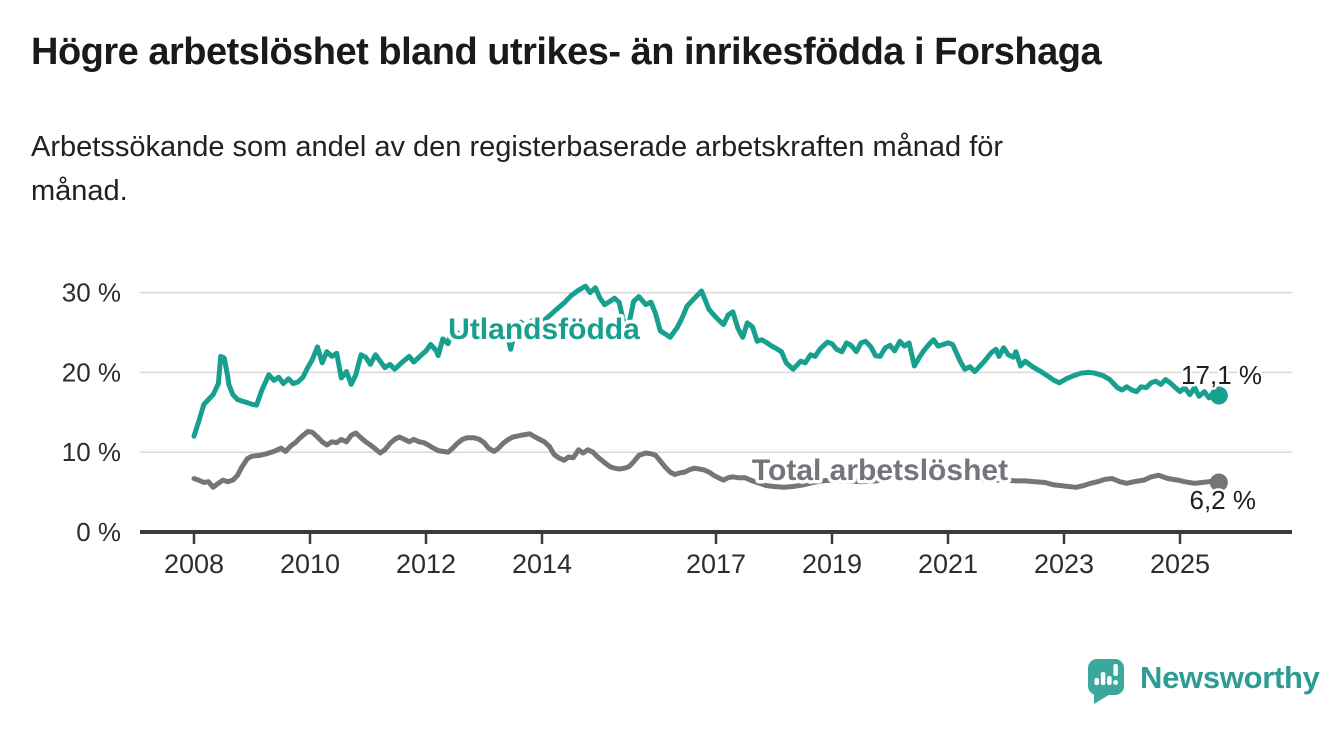 This screenshot has height=734, width=1340. I want to click on endpoint-dot-total, so click(1218, 482).